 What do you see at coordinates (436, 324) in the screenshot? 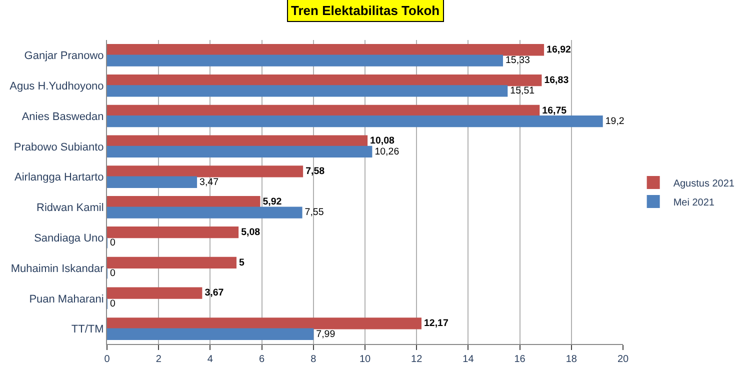
I see `data-label: 12,17` at bounding box center [436, 324].